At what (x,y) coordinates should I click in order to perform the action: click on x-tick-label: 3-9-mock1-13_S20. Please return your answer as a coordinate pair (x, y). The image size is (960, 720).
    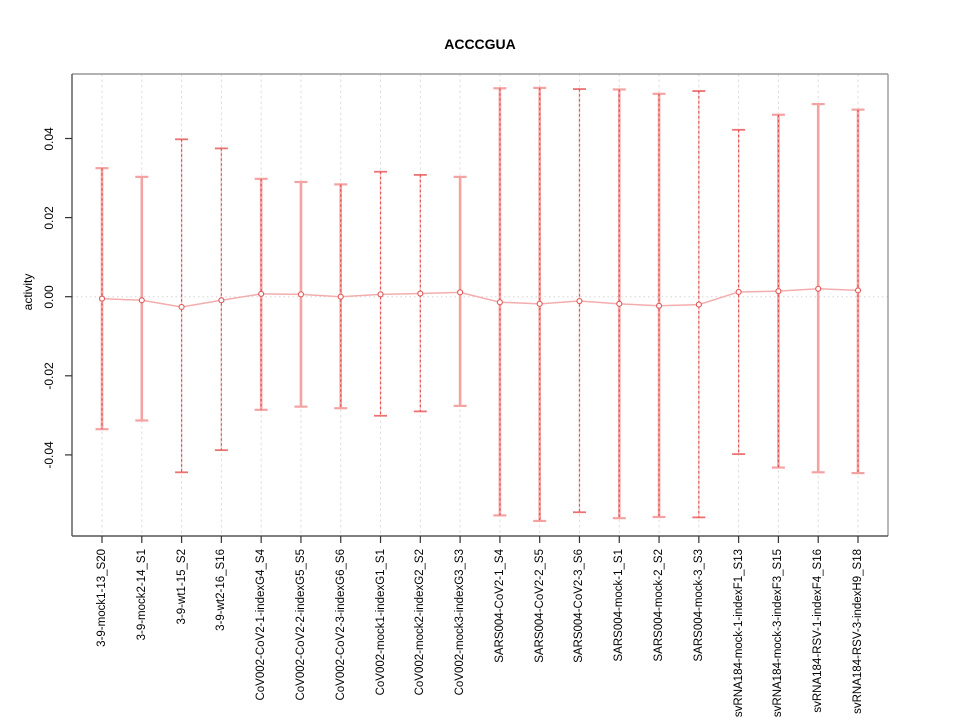
    Looking at the image, I should click on (102, 598).